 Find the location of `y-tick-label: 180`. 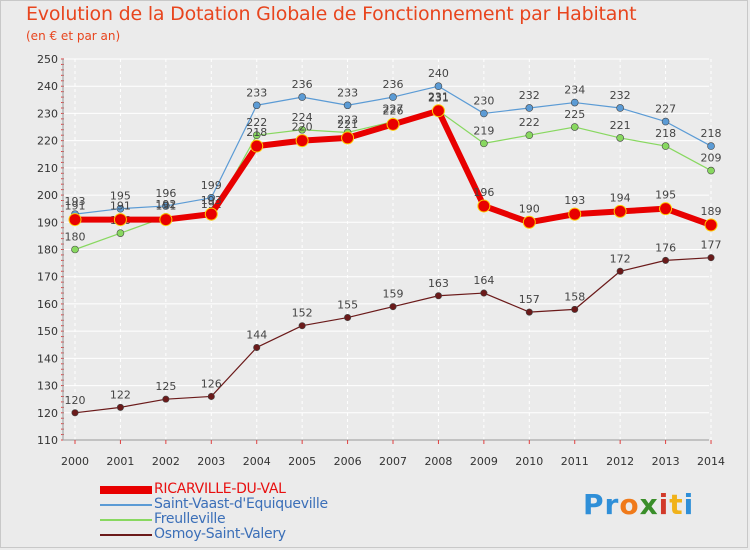

y-tick-label: 180 is located at coordinates (47, 250).